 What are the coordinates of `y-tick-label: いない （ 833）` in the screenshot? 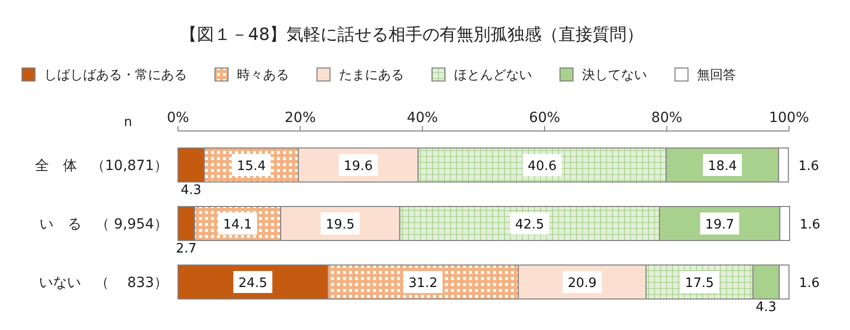 It's located at (103, 283).